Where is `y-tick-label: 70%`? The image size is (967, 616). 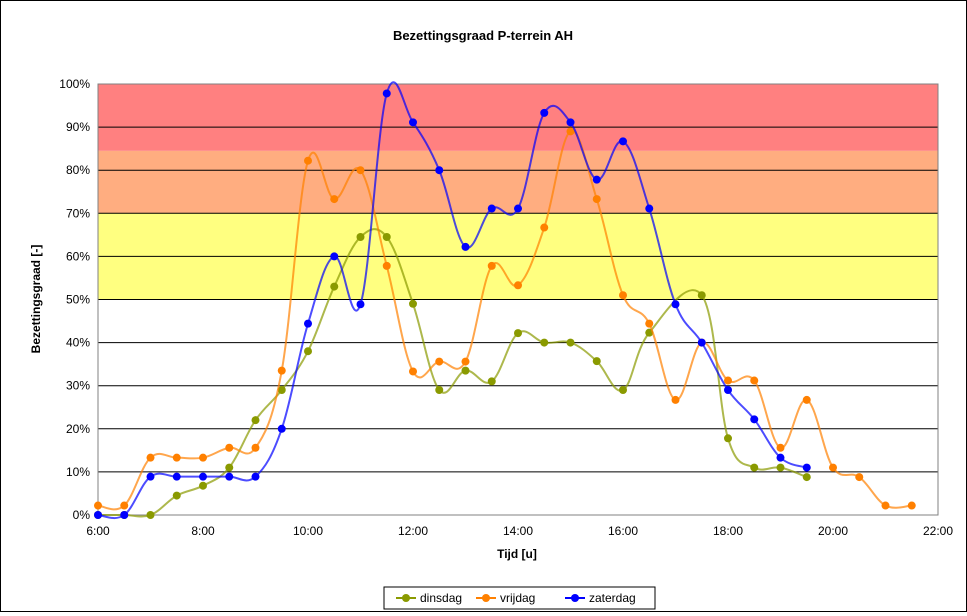
y-tick-label: 70% is located at coordinates (78, 213).